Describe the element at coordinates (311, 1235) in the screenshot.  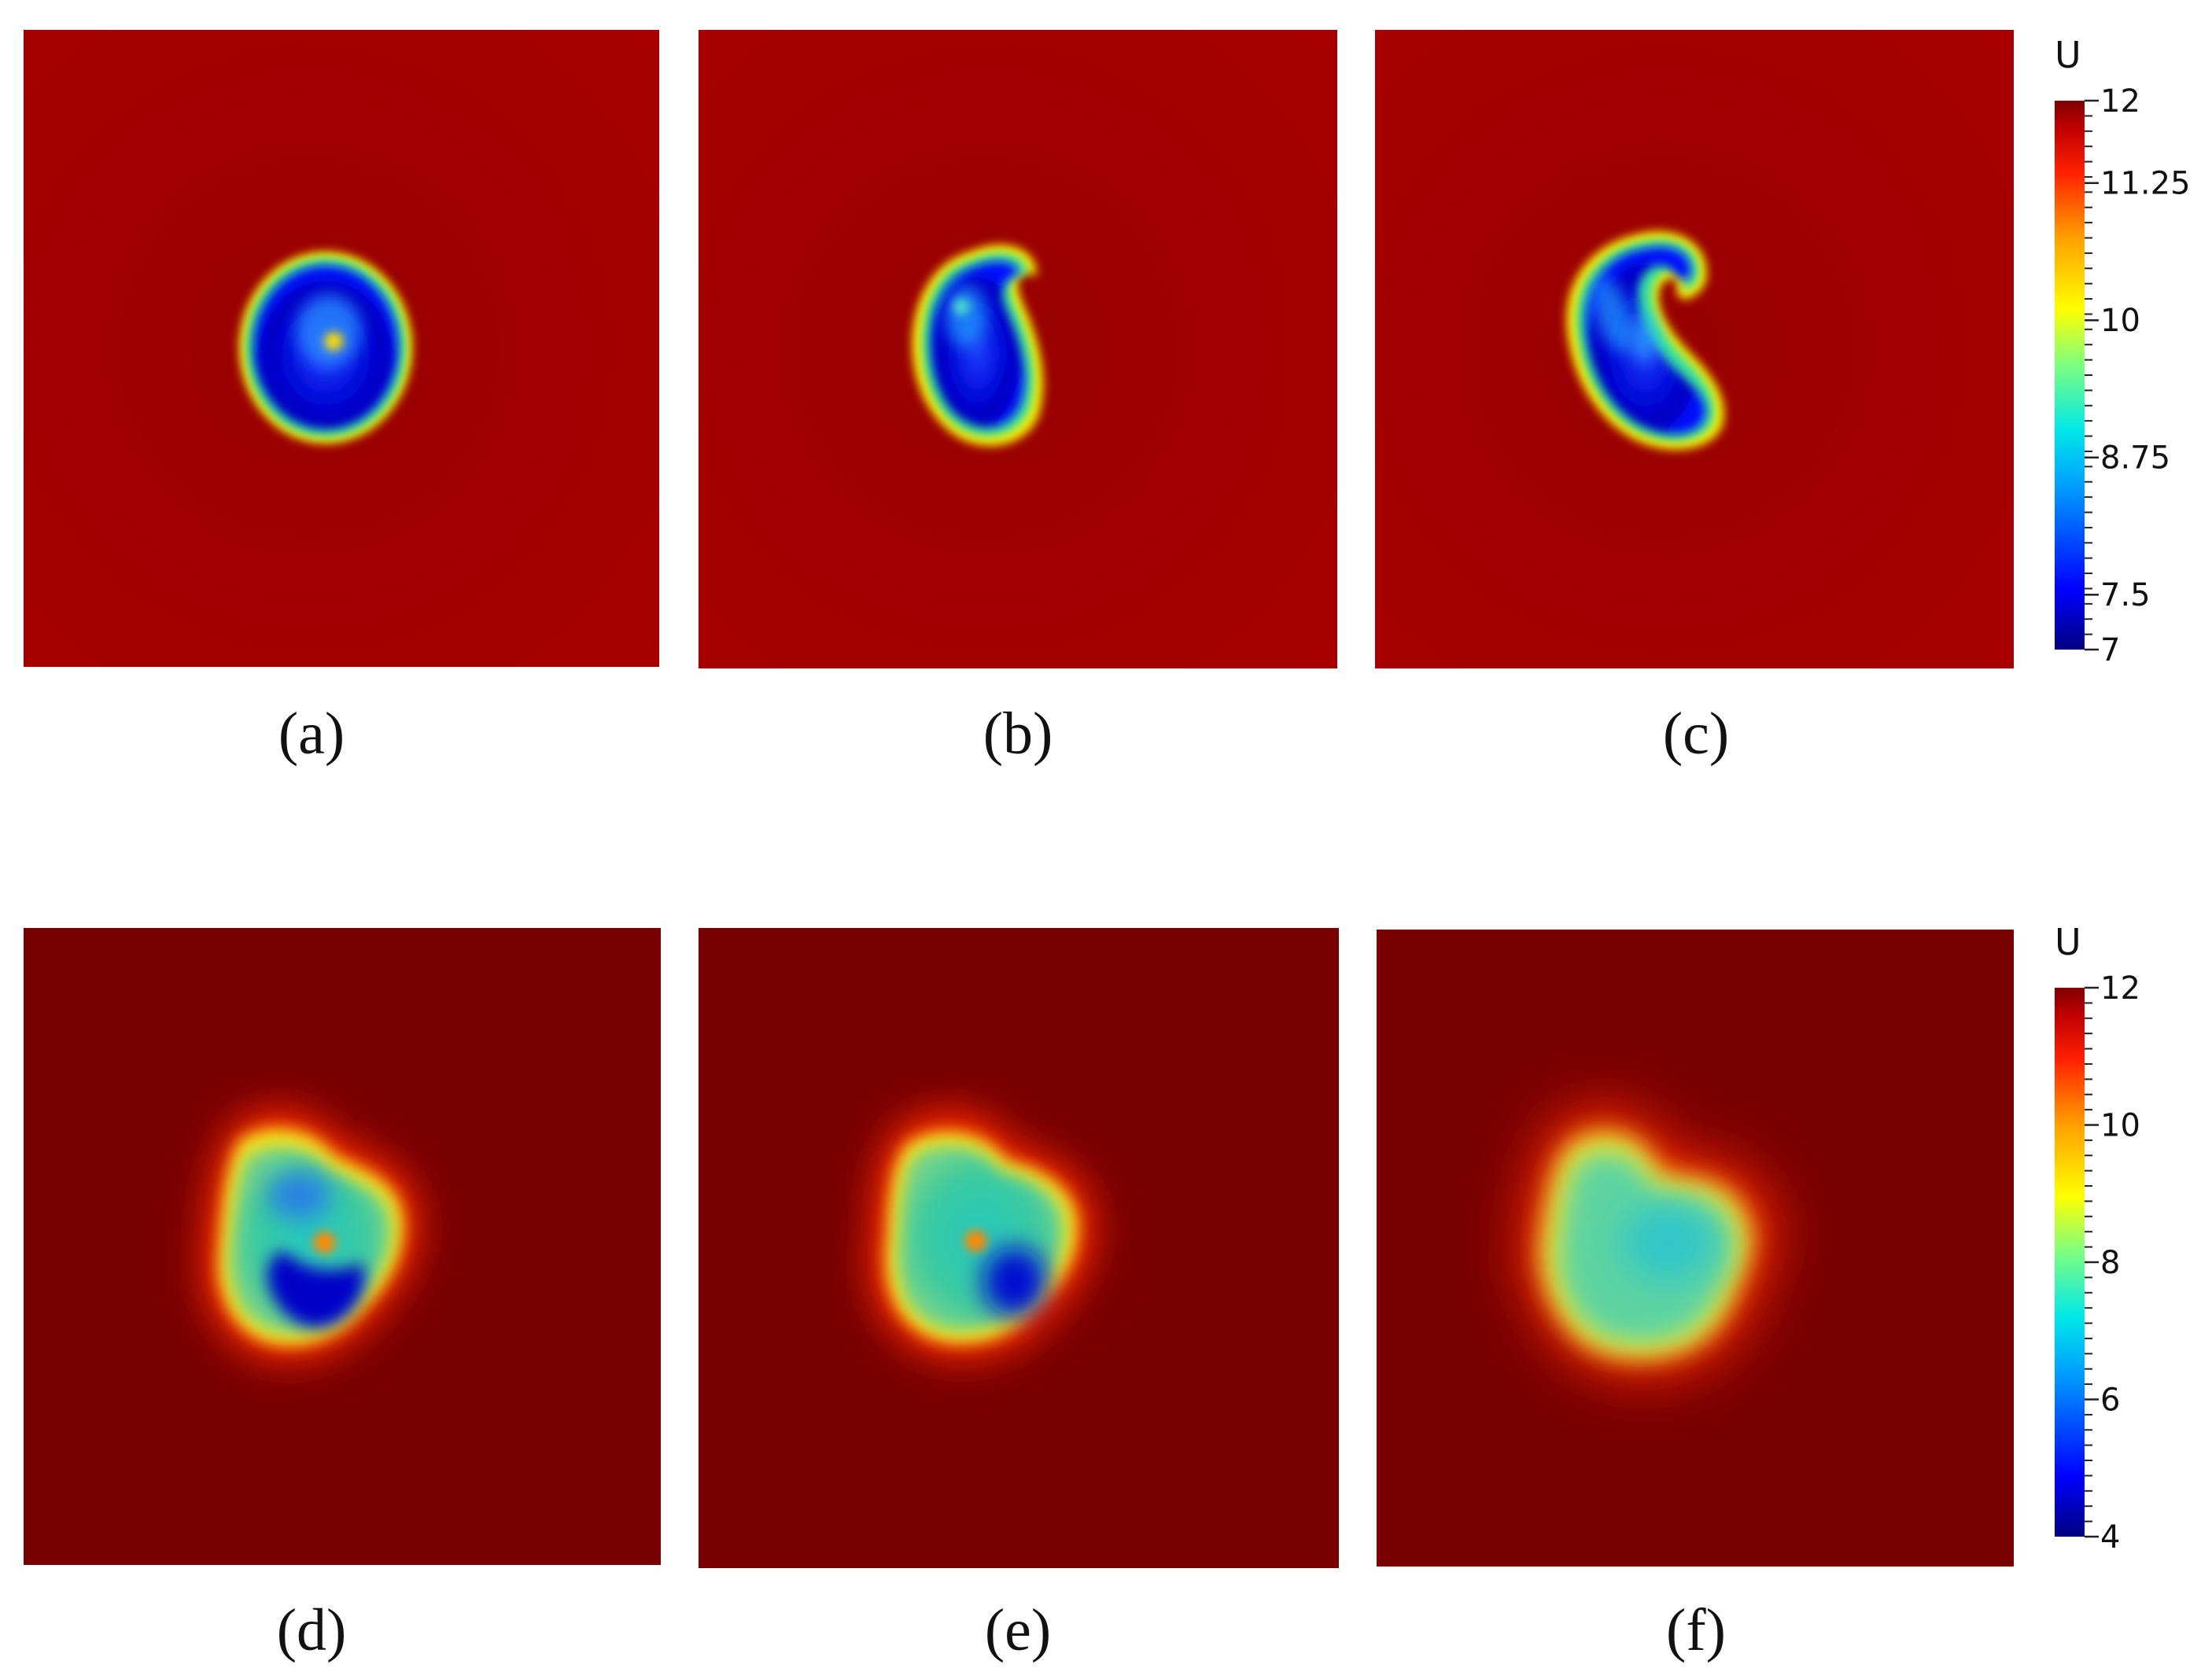
I see `panel-d-blob` at that location.